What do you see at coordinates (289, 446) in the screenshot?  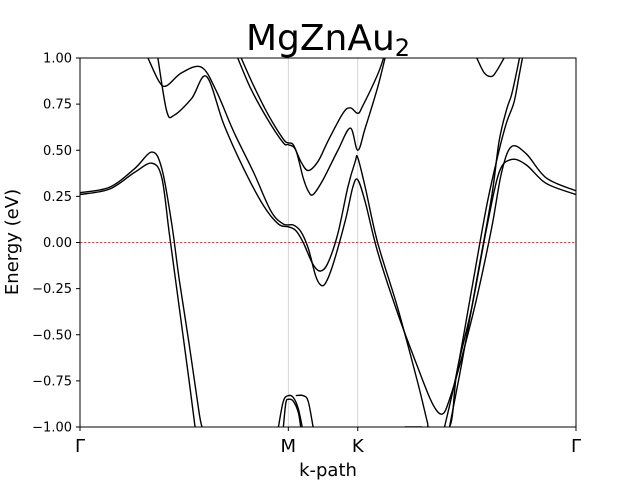 I see `kpoint-label-1: M` at bounding box center [289, 446].